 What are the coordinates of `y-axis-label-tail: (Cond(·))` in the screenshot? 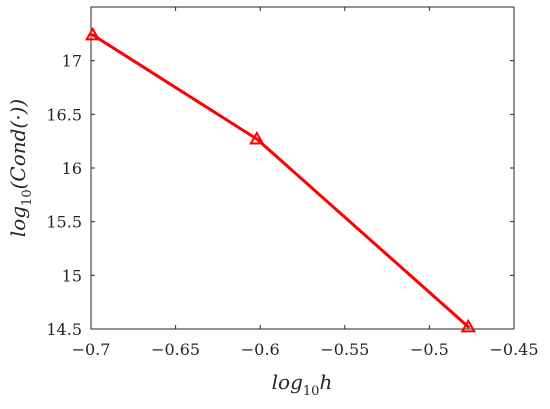 It's located at (18, 144).